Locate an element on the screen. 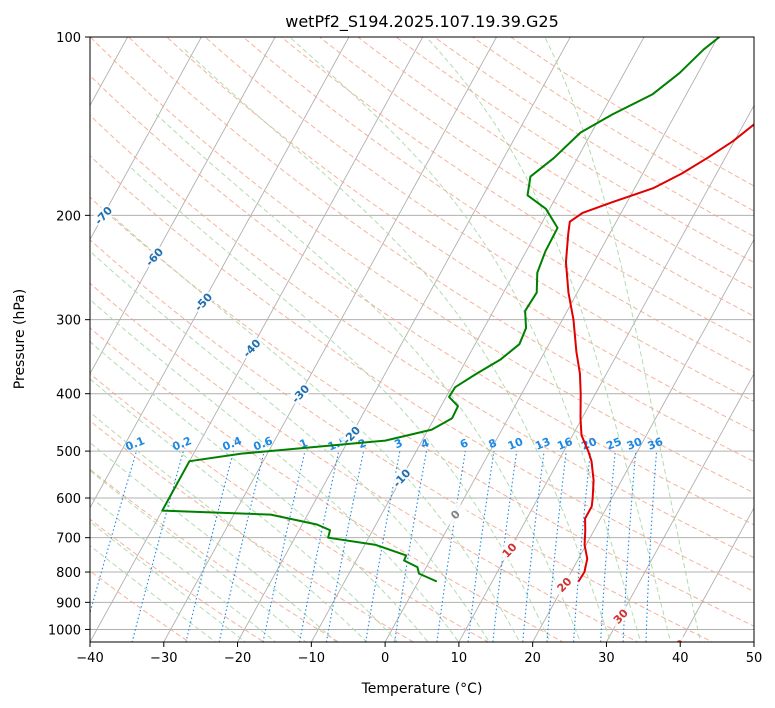  isotherm-label: -40 is located at coordinates (252, 348).